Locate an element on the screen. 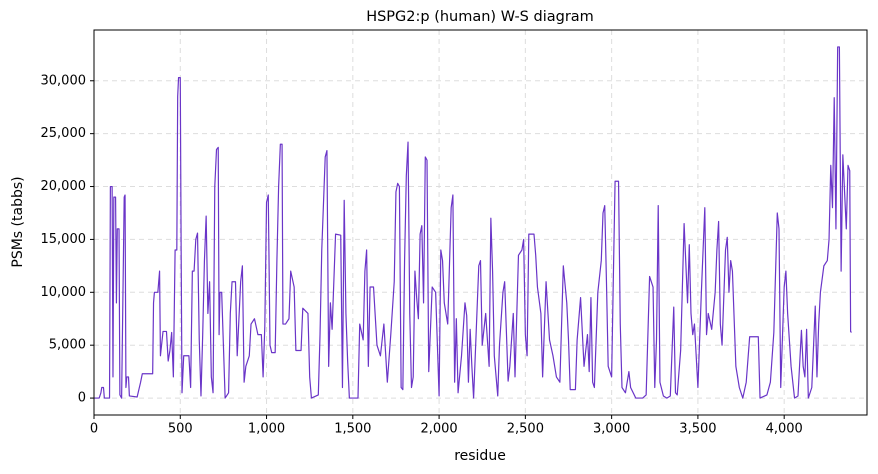 The image size is (878, 474). y-tick-label: 20,000 is located at coordinates (64, 186).